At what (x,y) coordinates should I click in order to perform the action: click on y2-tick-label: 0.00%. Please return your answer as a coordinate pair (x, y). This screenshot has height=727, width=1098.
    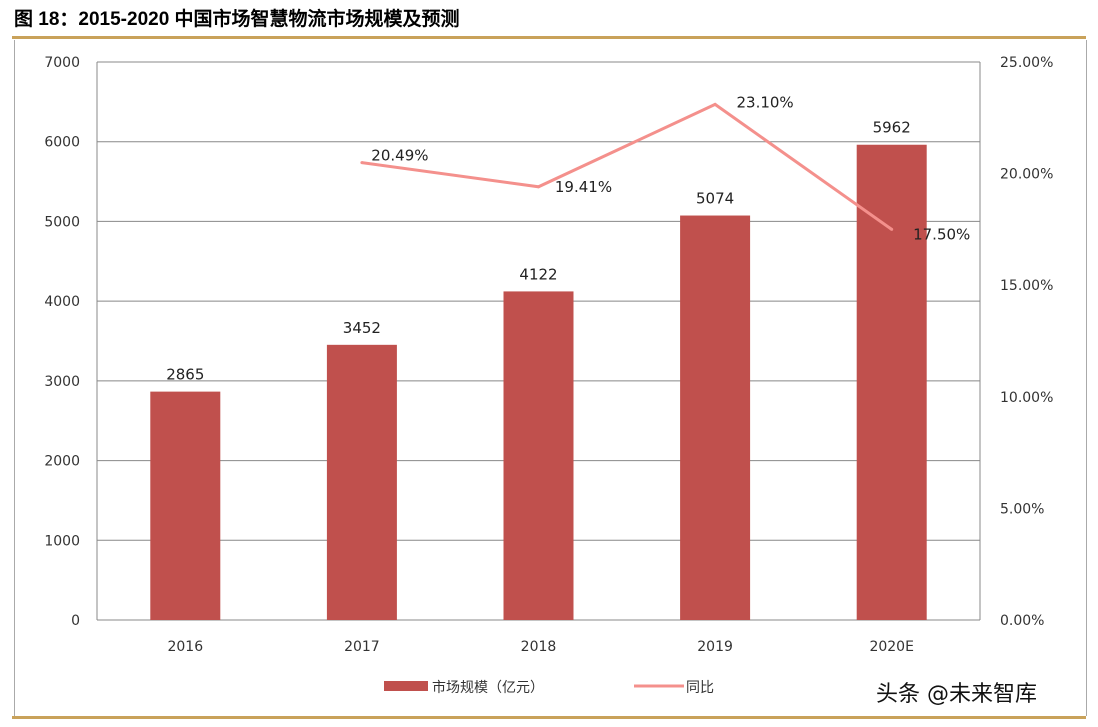
    Looking at the image, I should click on (1022, 621).